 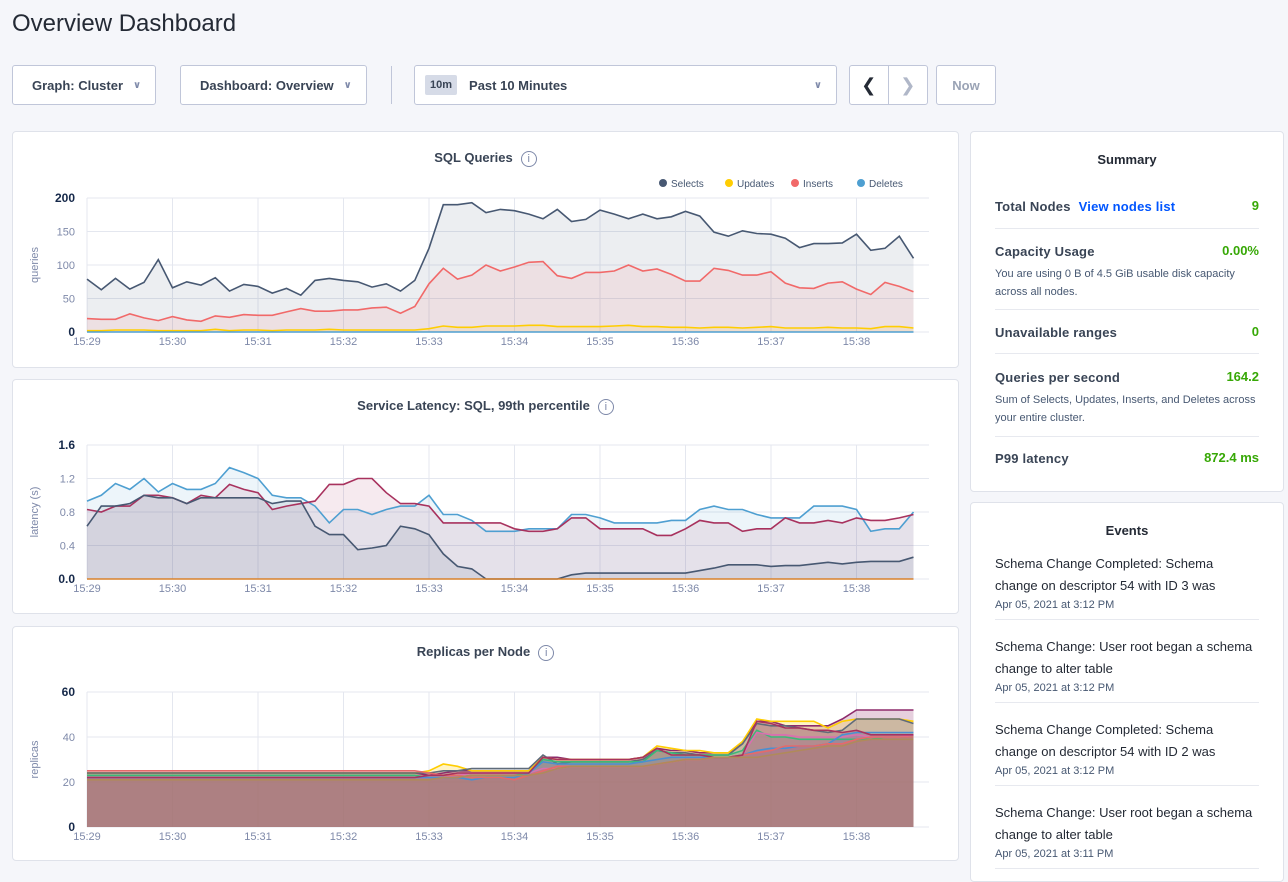 I want to click on y-tick-label: 0.4, so click(x=67, y=547).